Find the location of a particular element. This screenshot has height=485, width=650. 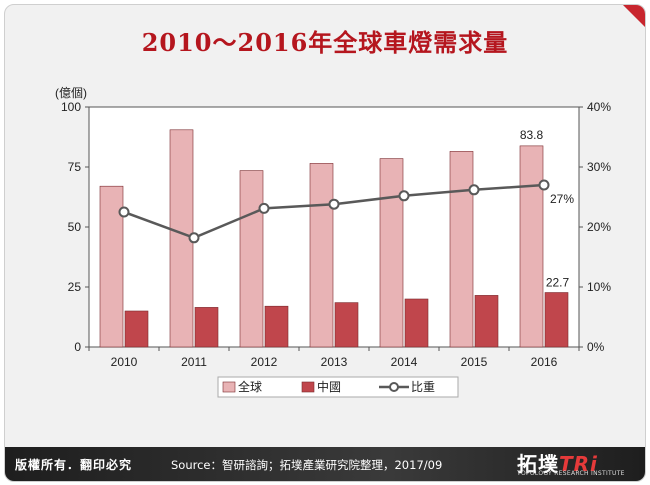

x-tick-label: 2010 is located at coordinates (124, 362).